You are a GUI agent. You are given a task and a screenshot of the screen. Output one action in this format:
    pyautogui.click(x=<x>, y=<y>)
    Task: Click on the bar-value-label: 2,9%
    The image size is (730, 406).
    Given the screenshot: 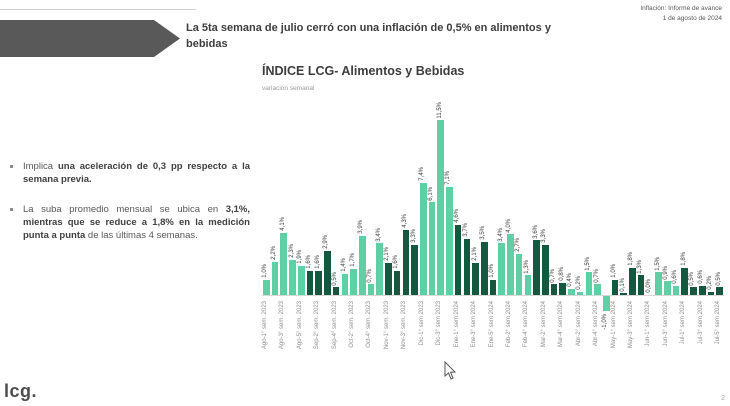 What is the action you would take?
    pyautogui.click(x=326, y=242)
    